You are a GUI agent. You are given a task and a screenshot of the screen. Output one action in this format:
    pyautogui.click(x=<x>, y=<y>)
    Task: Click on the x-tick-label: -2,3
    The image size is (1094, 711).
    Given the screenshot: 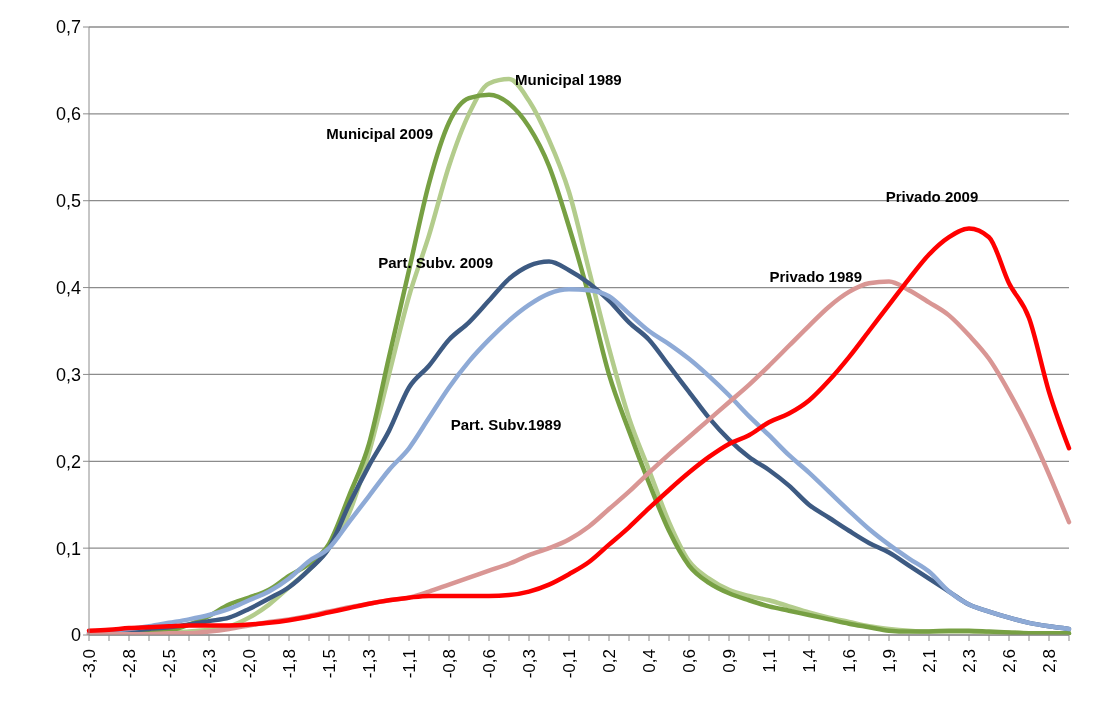 What is the action you would take?
    pyautogui.click(x=209, y=664)
    